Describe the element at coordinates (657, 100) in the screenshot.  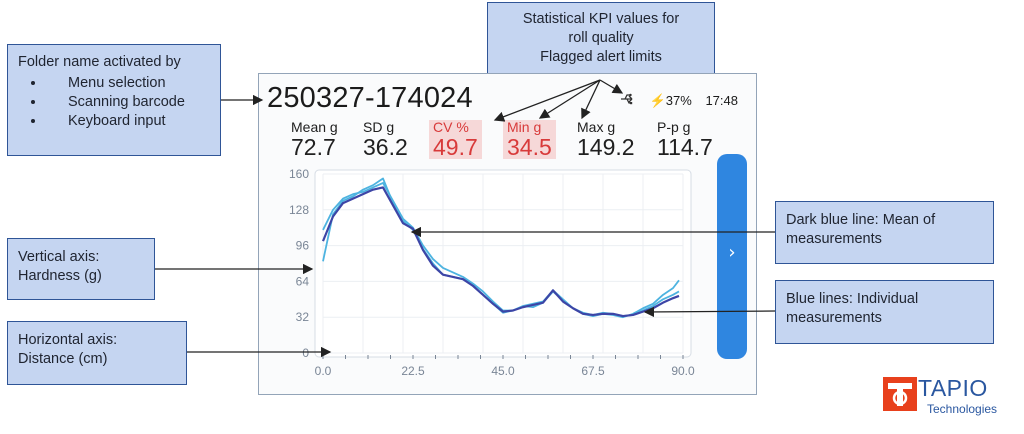
I see `bolt-icon: ⚡` at that location.